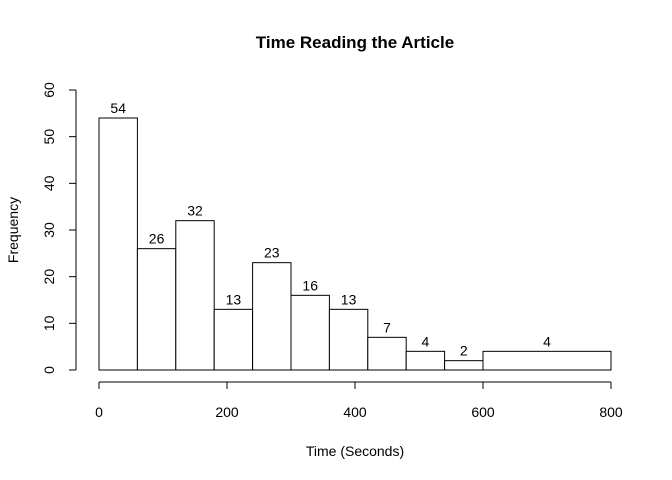 This screenshot has height=480, width=672. What do you see at coordinates (355, 42) in the screenshot?
I see `chart-title: Time Reading the Article` at bounding box center [355, 42].